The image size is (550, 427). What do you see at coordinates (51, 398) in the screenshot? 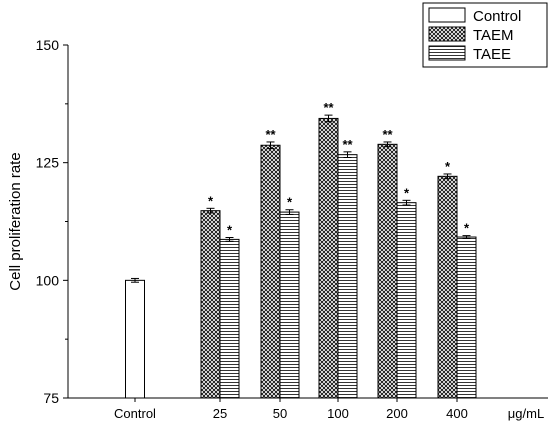
I see `y-tick-label: 75` at bounding box center [51, 398].